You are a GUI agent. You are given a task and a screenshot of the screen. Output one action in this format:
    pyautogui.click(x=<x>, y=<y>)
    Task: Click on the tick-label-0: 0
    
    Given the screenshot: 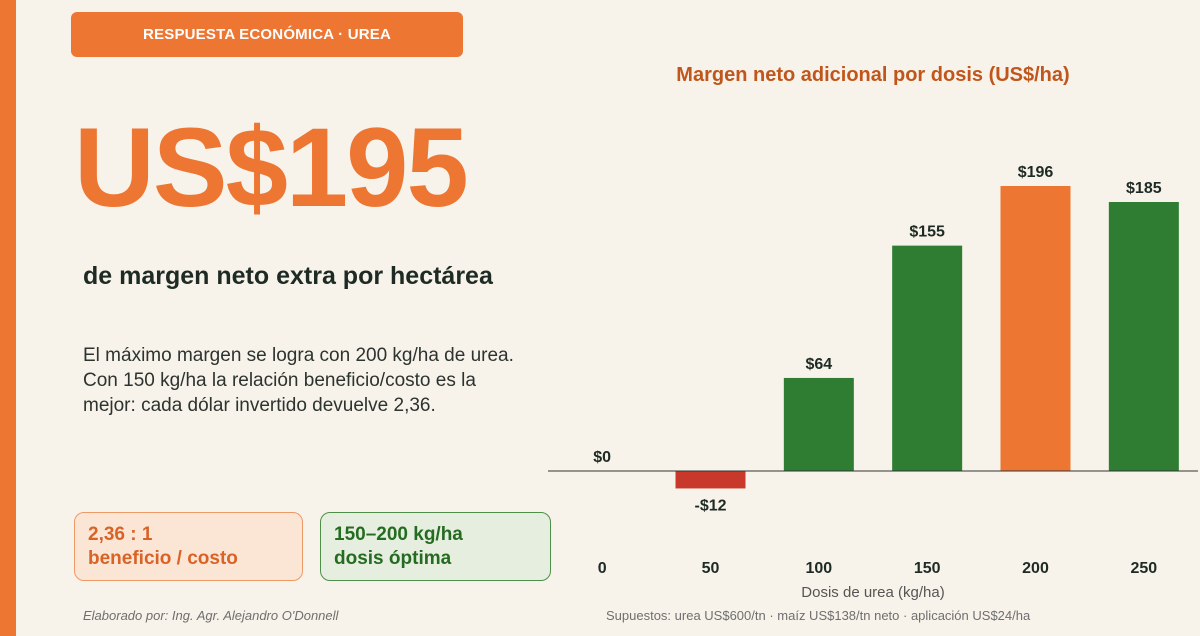 What is the action you would take?
    pyautogui.click(x=602, y=568)
    